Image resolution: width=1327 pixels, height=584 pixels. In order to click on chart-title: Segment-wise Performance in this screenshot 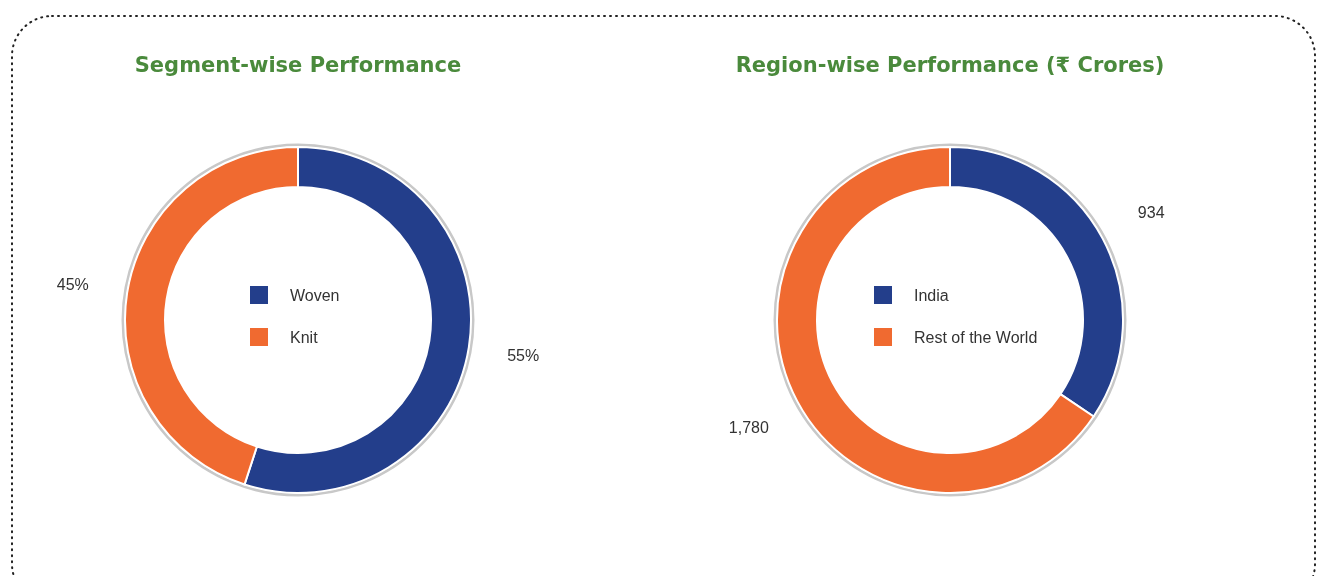, I will do `click(298, 65)`.